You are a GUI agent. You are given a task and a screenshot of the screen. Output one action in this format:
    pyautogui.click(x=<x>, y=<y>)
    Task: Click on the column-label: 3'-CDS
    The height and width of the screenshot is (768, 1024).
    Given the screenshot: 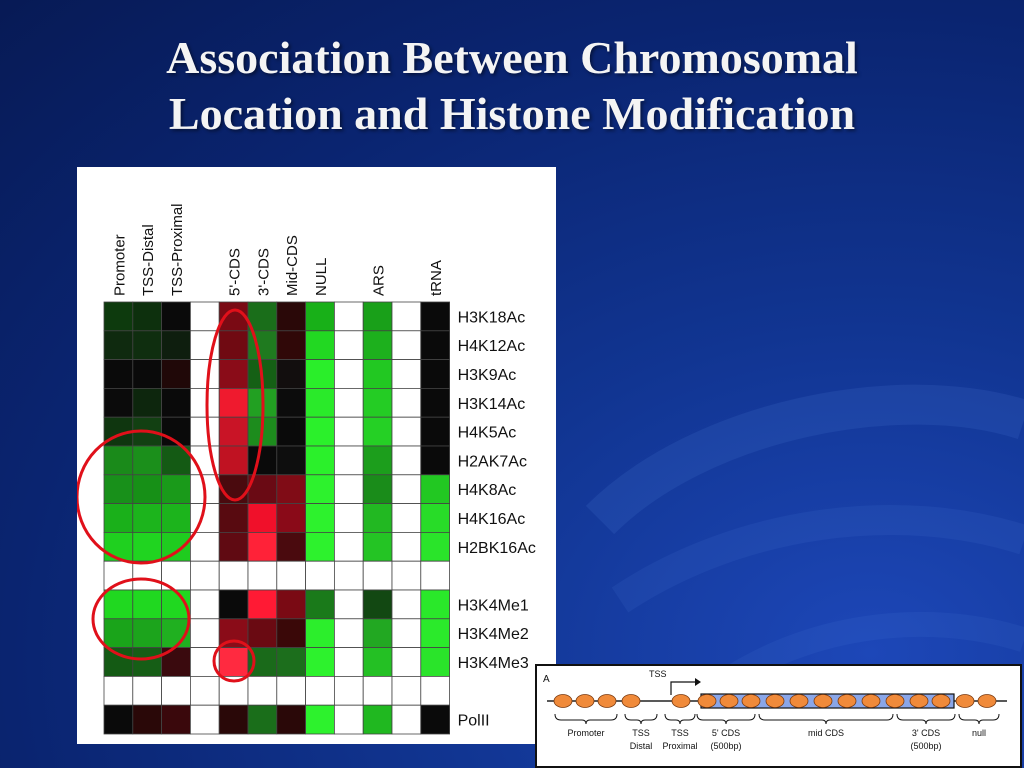 What is the action you would take?
    pyautogui.click(x=263, y=272)
    